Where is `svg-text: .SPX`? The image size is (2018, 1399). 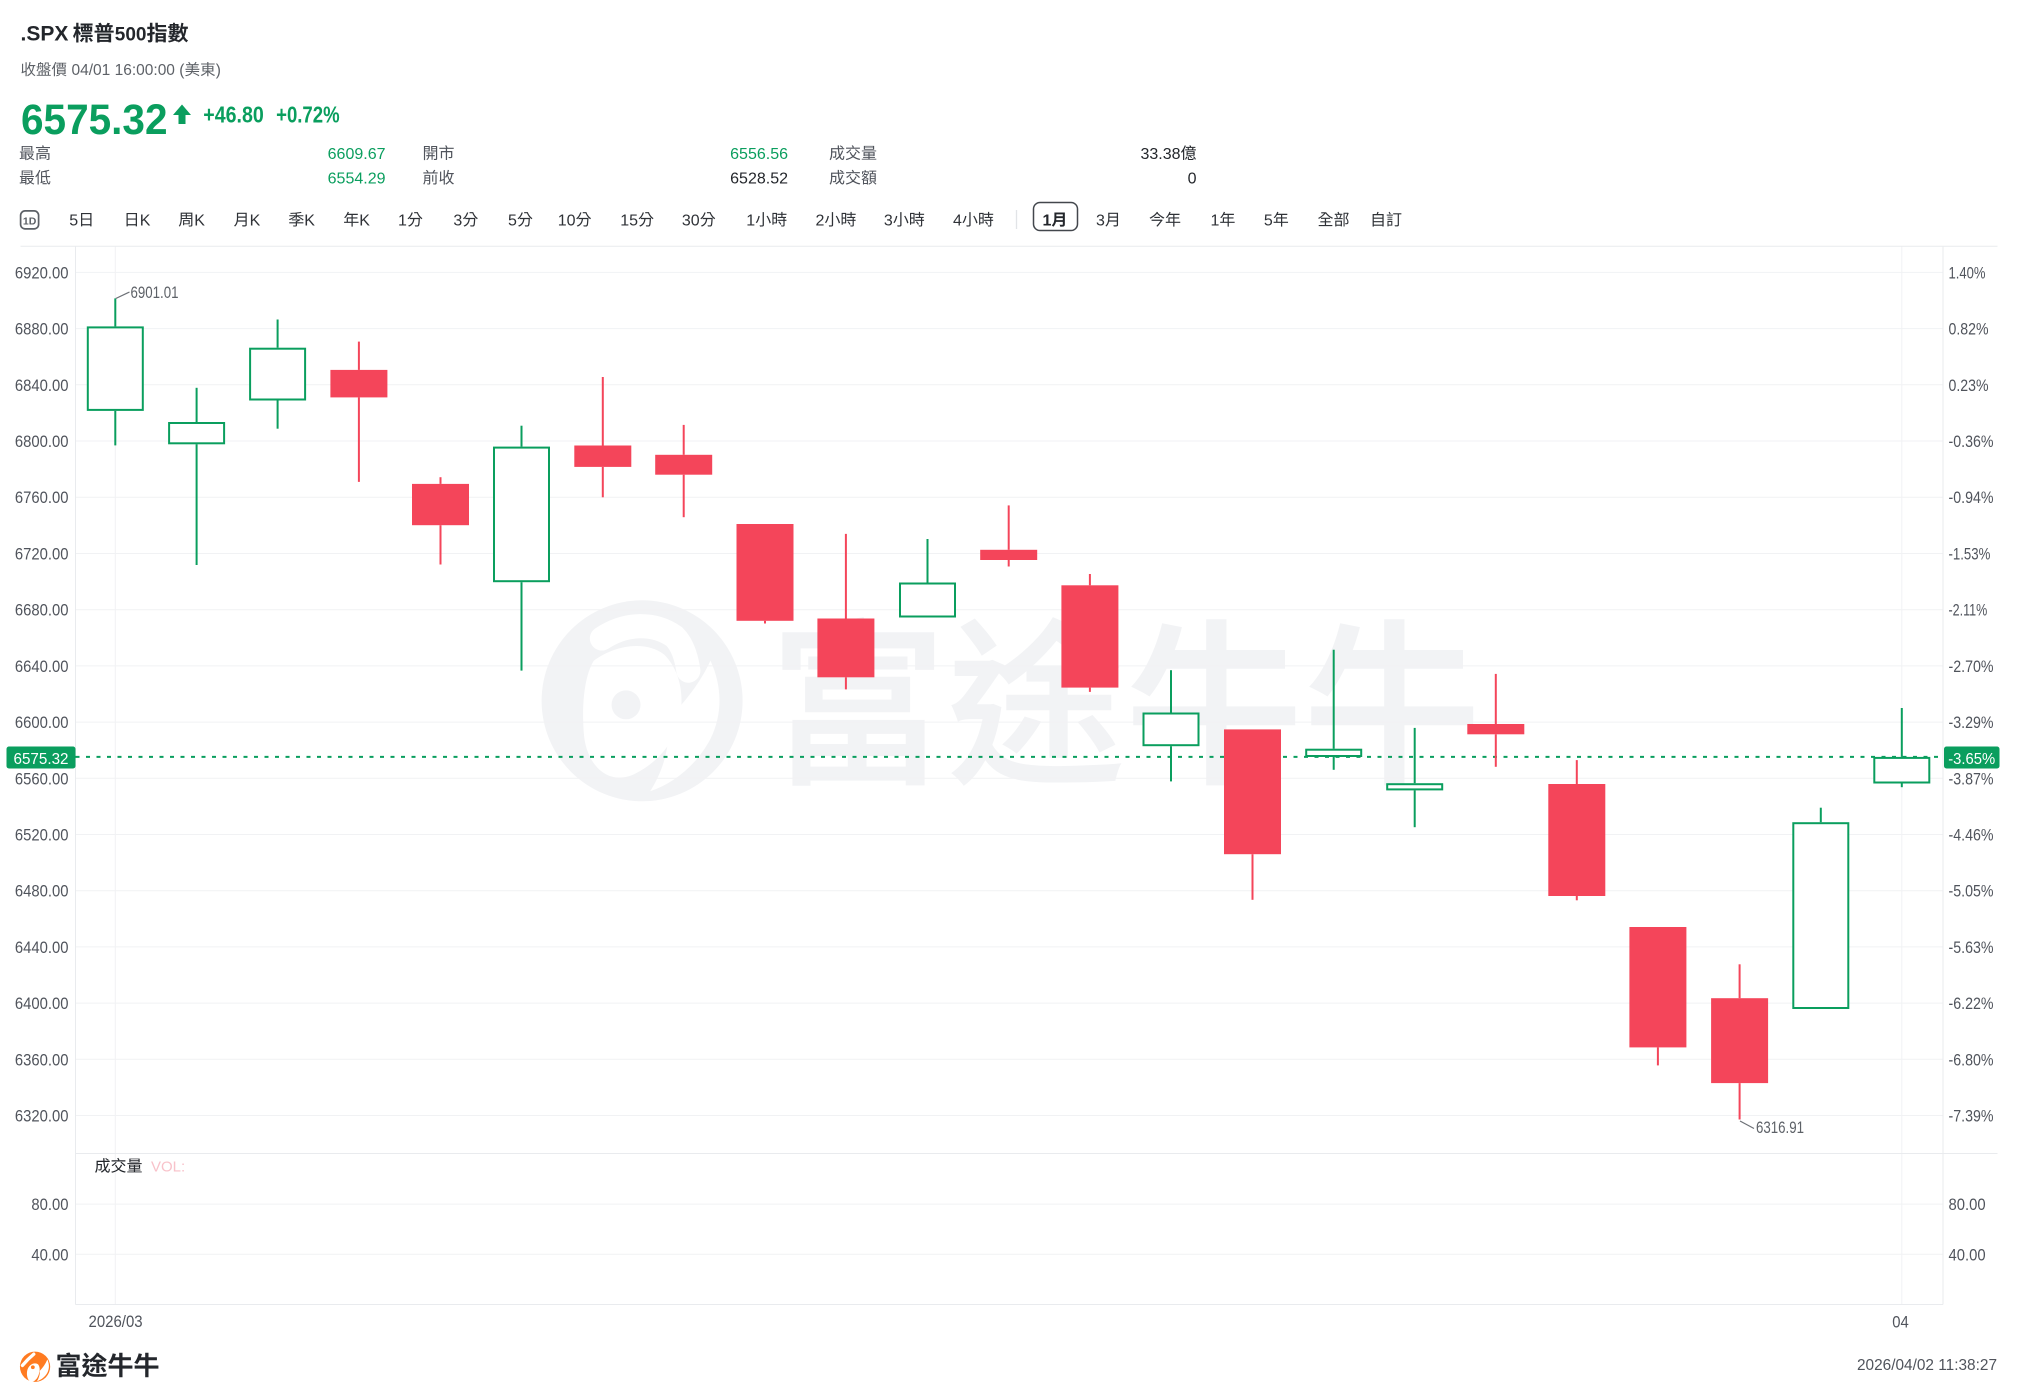
svg-text: .SPX is located at coordinates (45, 34).